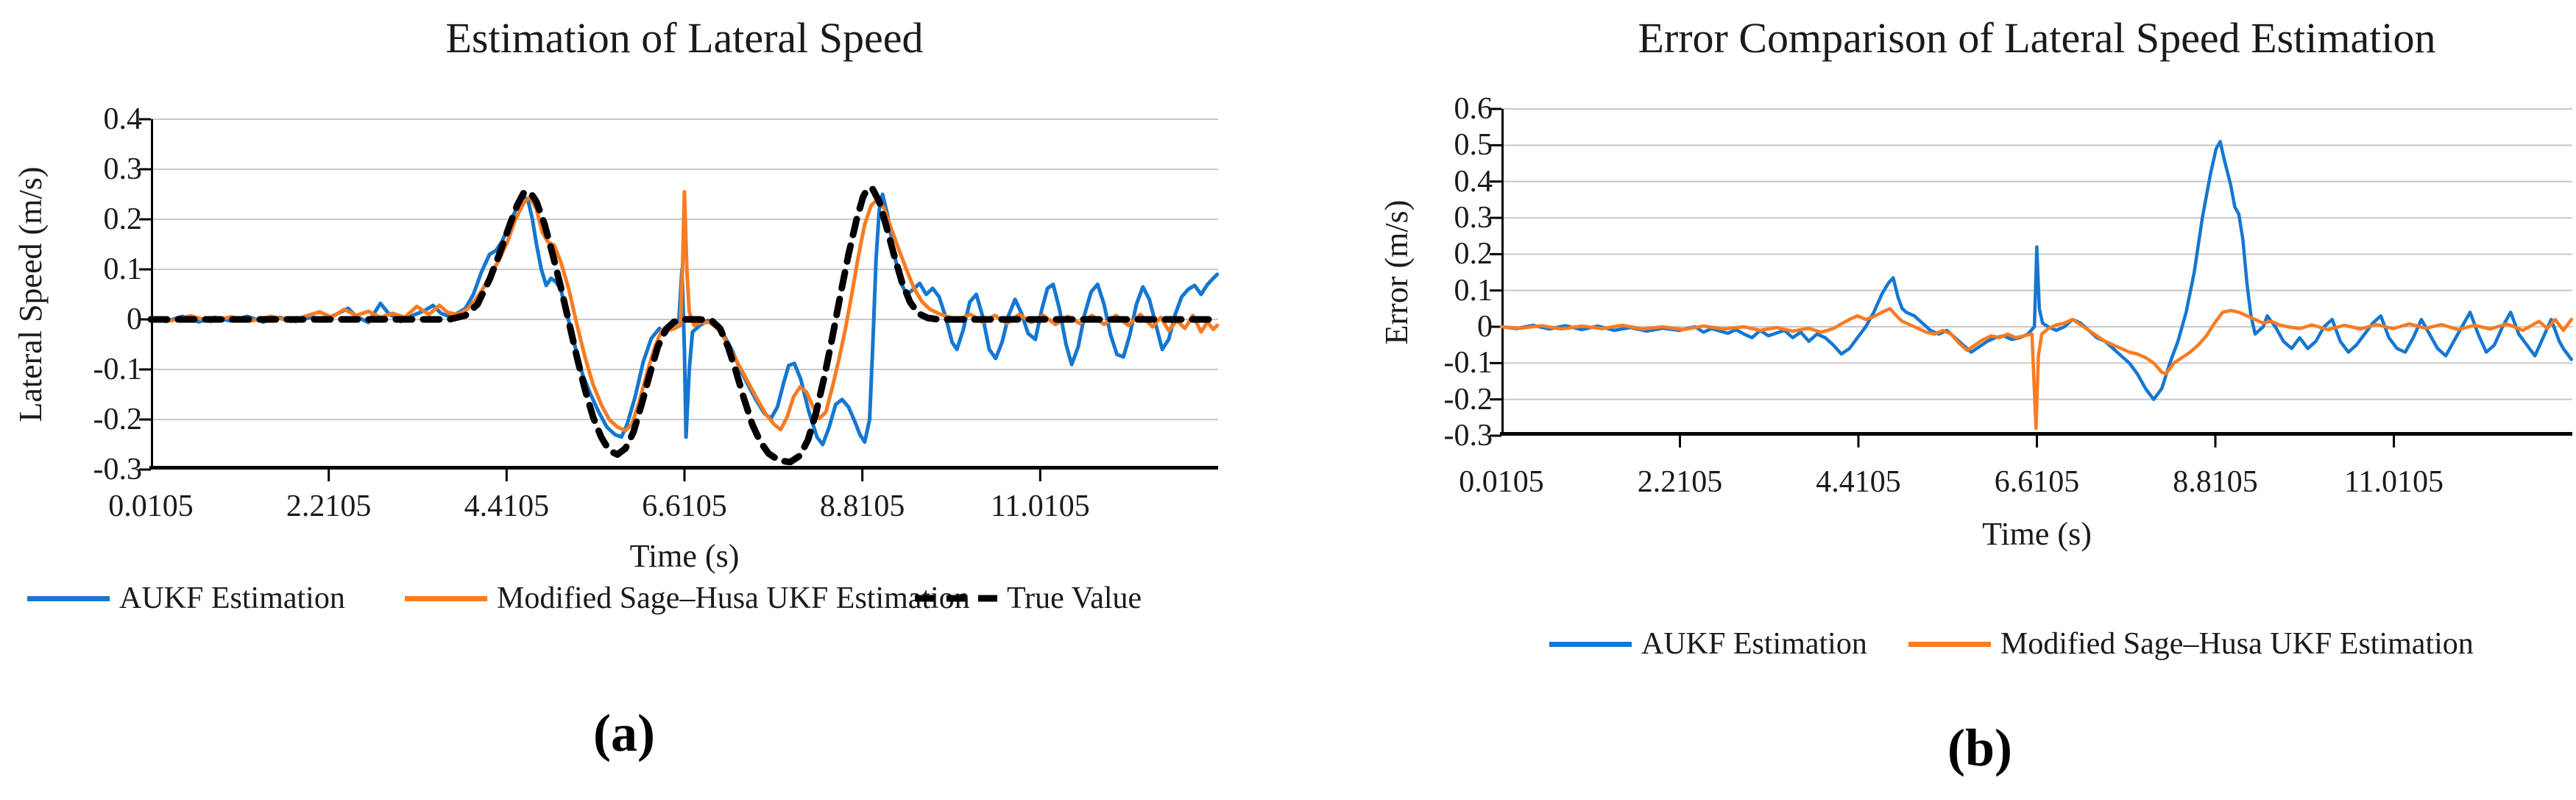 This screenshot has width=2576, height=800. I want to click on figure-caption-a: (a), so click(624, 733).